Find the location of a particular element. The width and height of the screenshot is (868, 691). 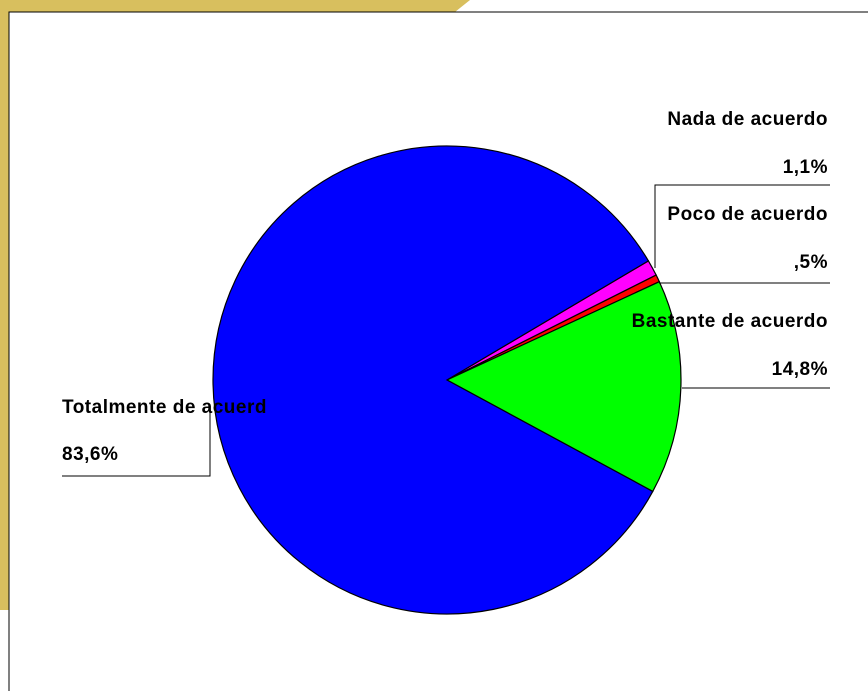

decoration-left is located at coordinates (4, 305).